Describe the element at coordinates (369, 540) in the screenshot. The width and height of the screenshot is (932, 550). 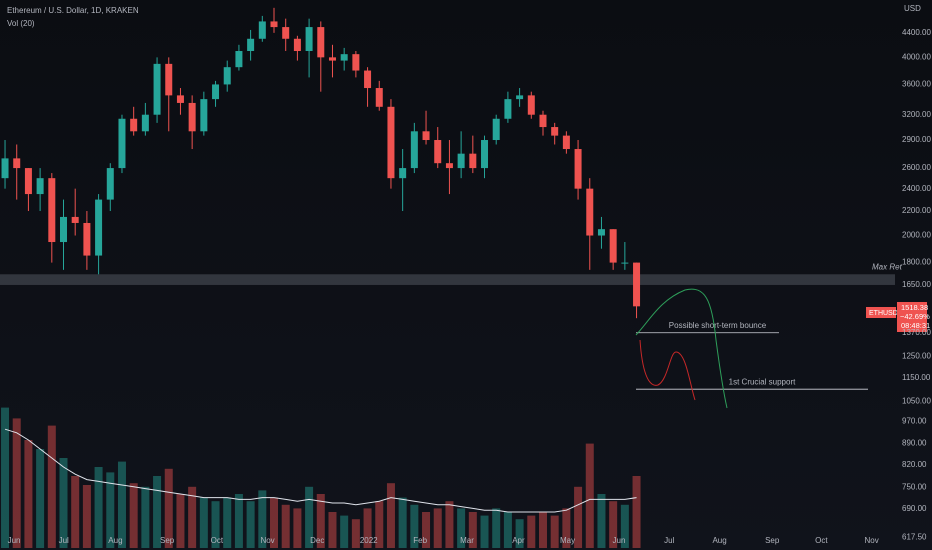
I see `x-tick-label: 2022` at that location.